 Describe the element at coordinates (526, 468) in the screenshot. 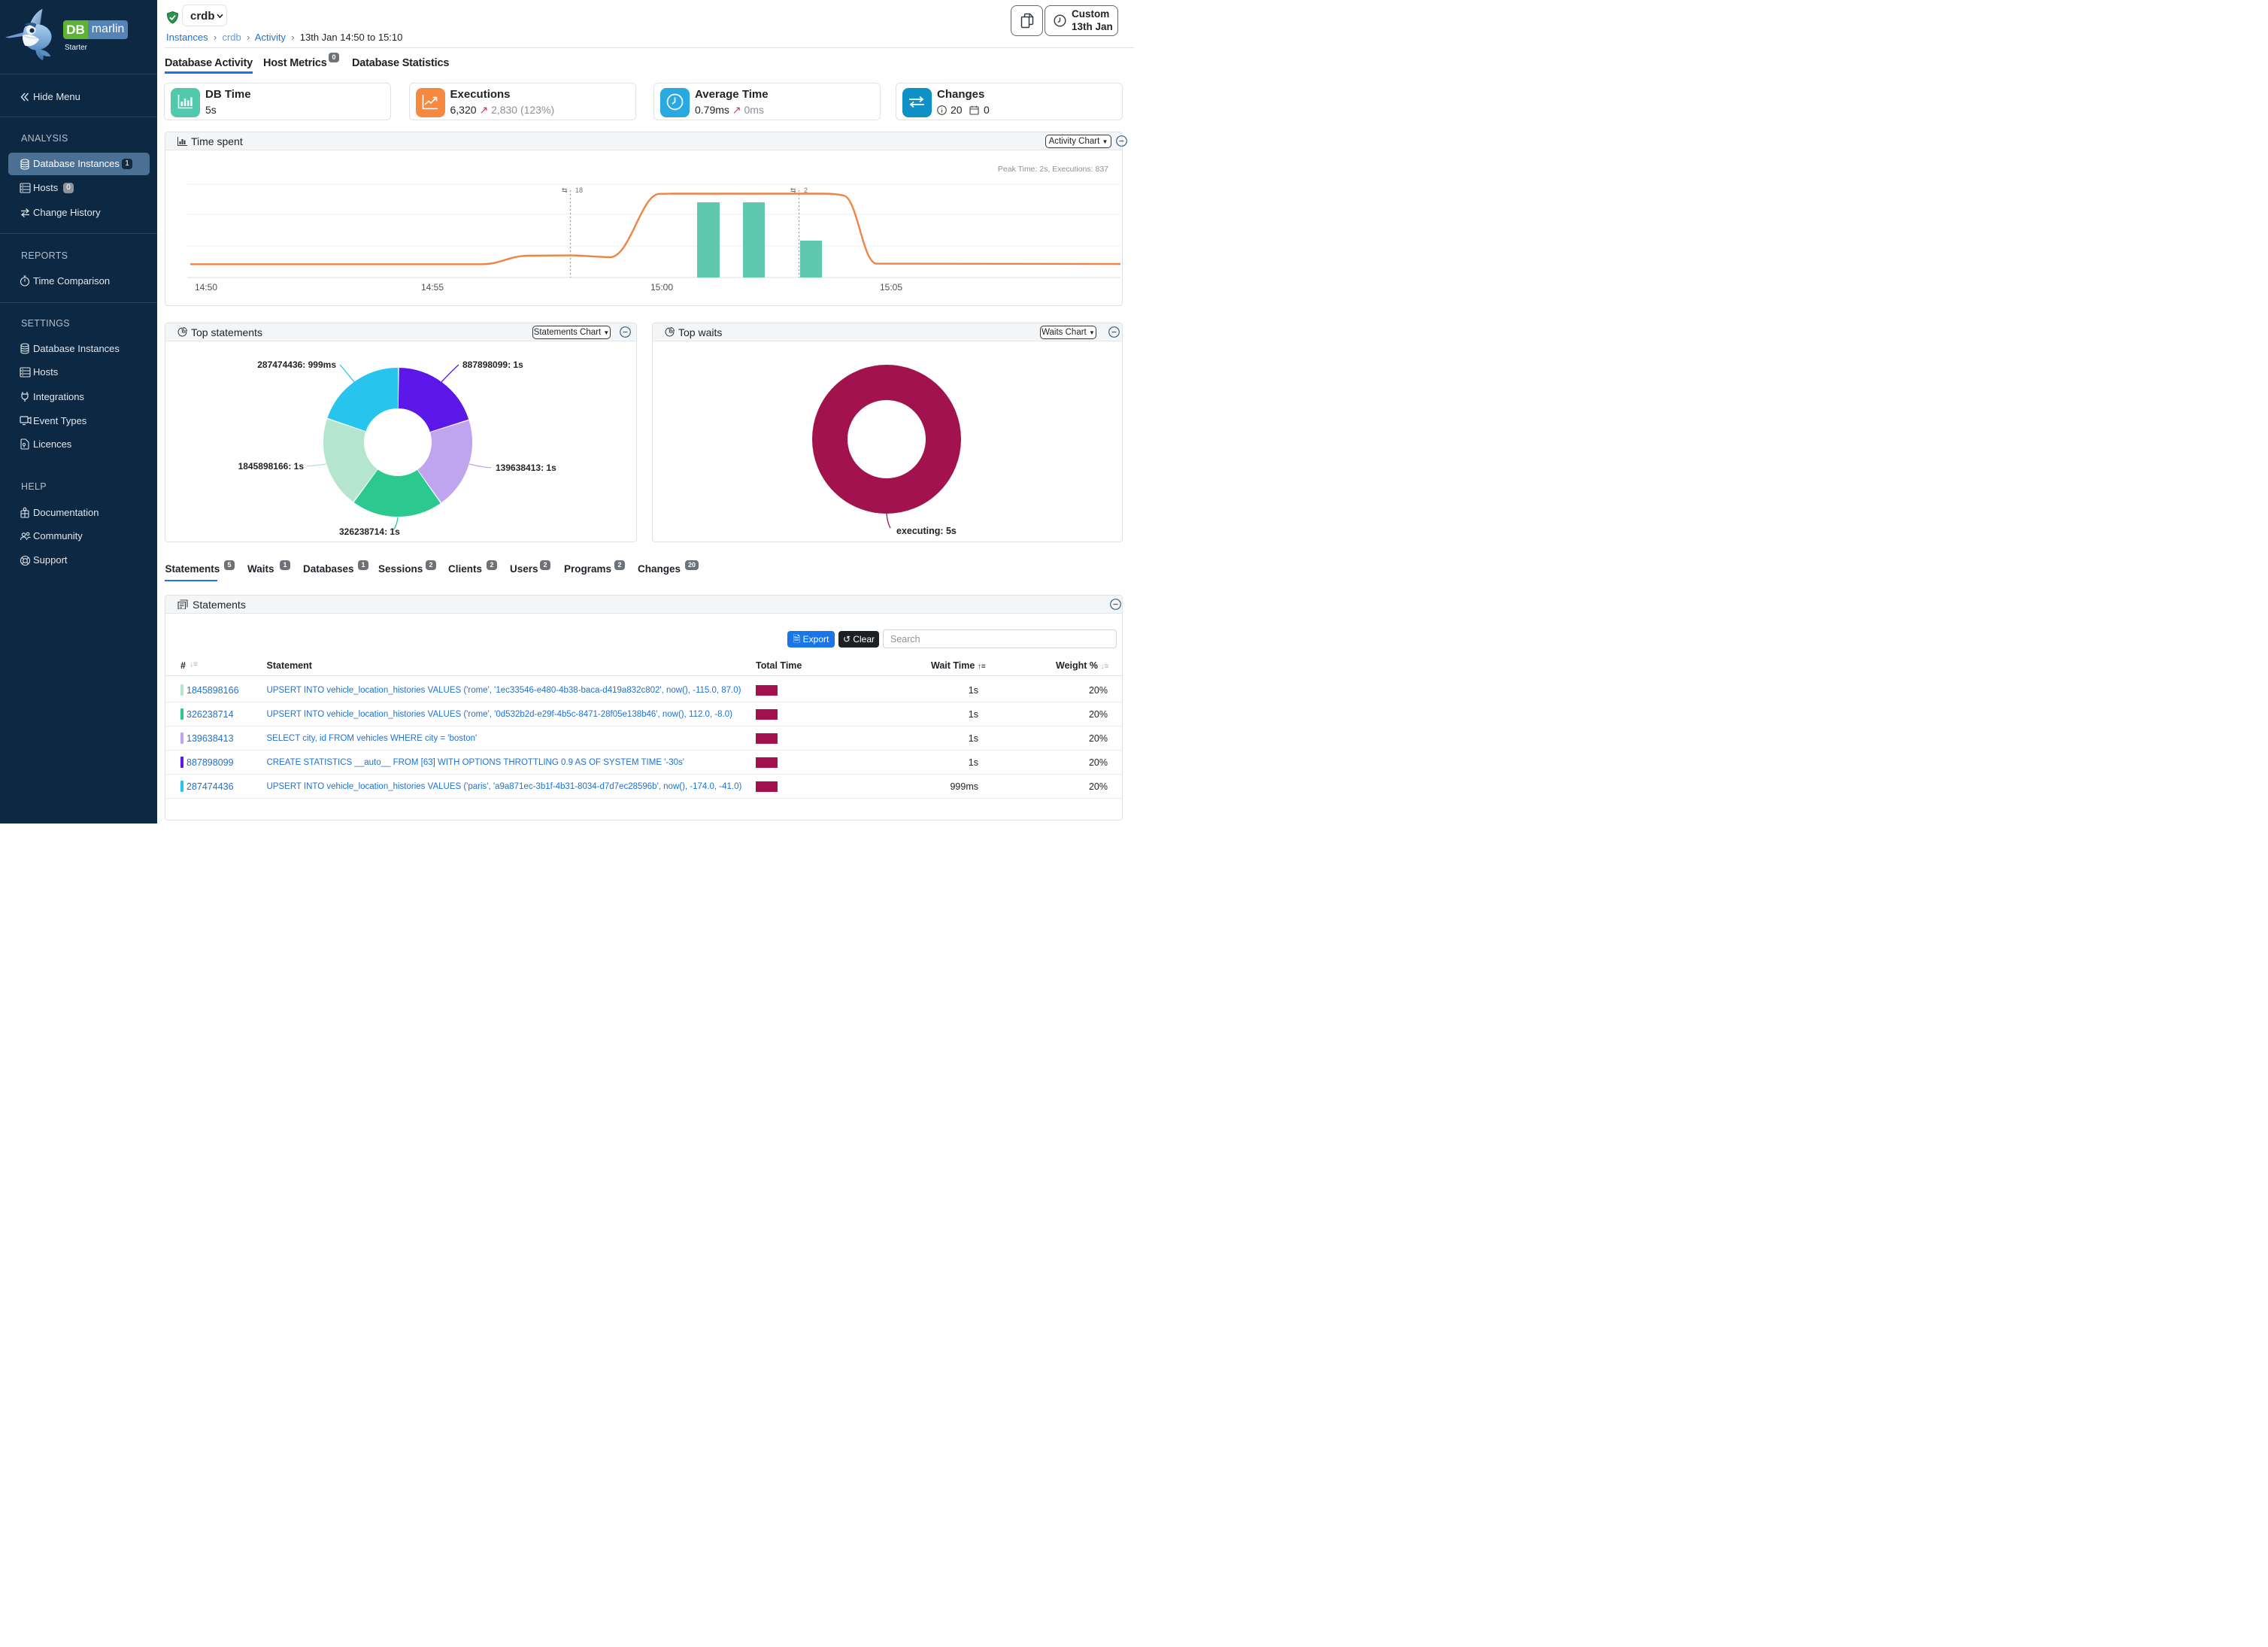

I see `svg-text: 139638413: 1s` at that location.